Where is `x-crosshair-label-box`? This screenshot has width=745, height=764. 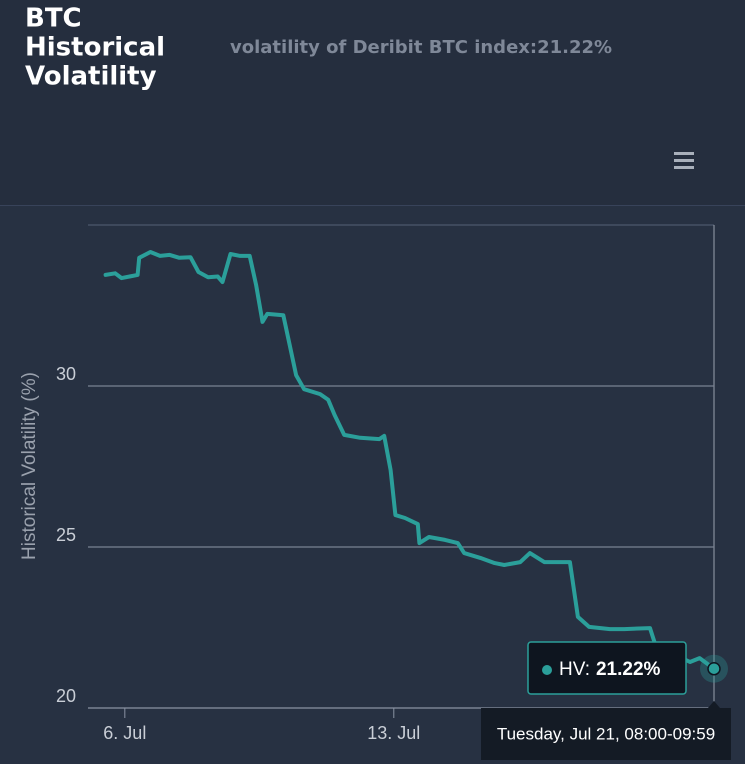
x-crosshair-label-box is located at coordinates (606, 734).